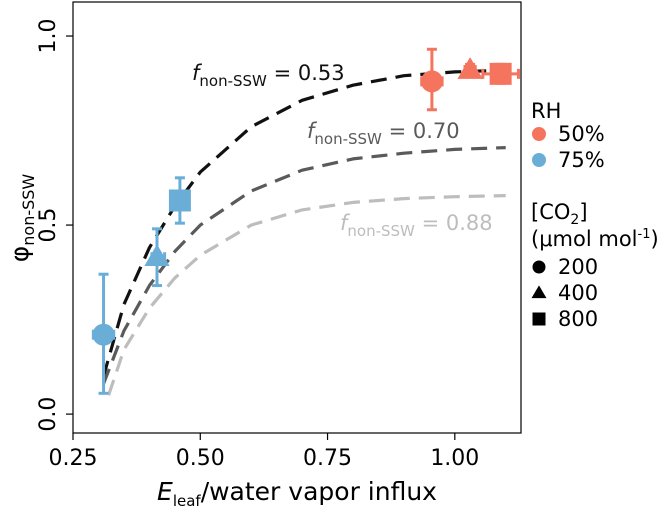 The width and height of the screenshot is (667, 509). I want to click on x-axis-ticks: 0.25 0.50 0.75 1.00, so click(264, 452).